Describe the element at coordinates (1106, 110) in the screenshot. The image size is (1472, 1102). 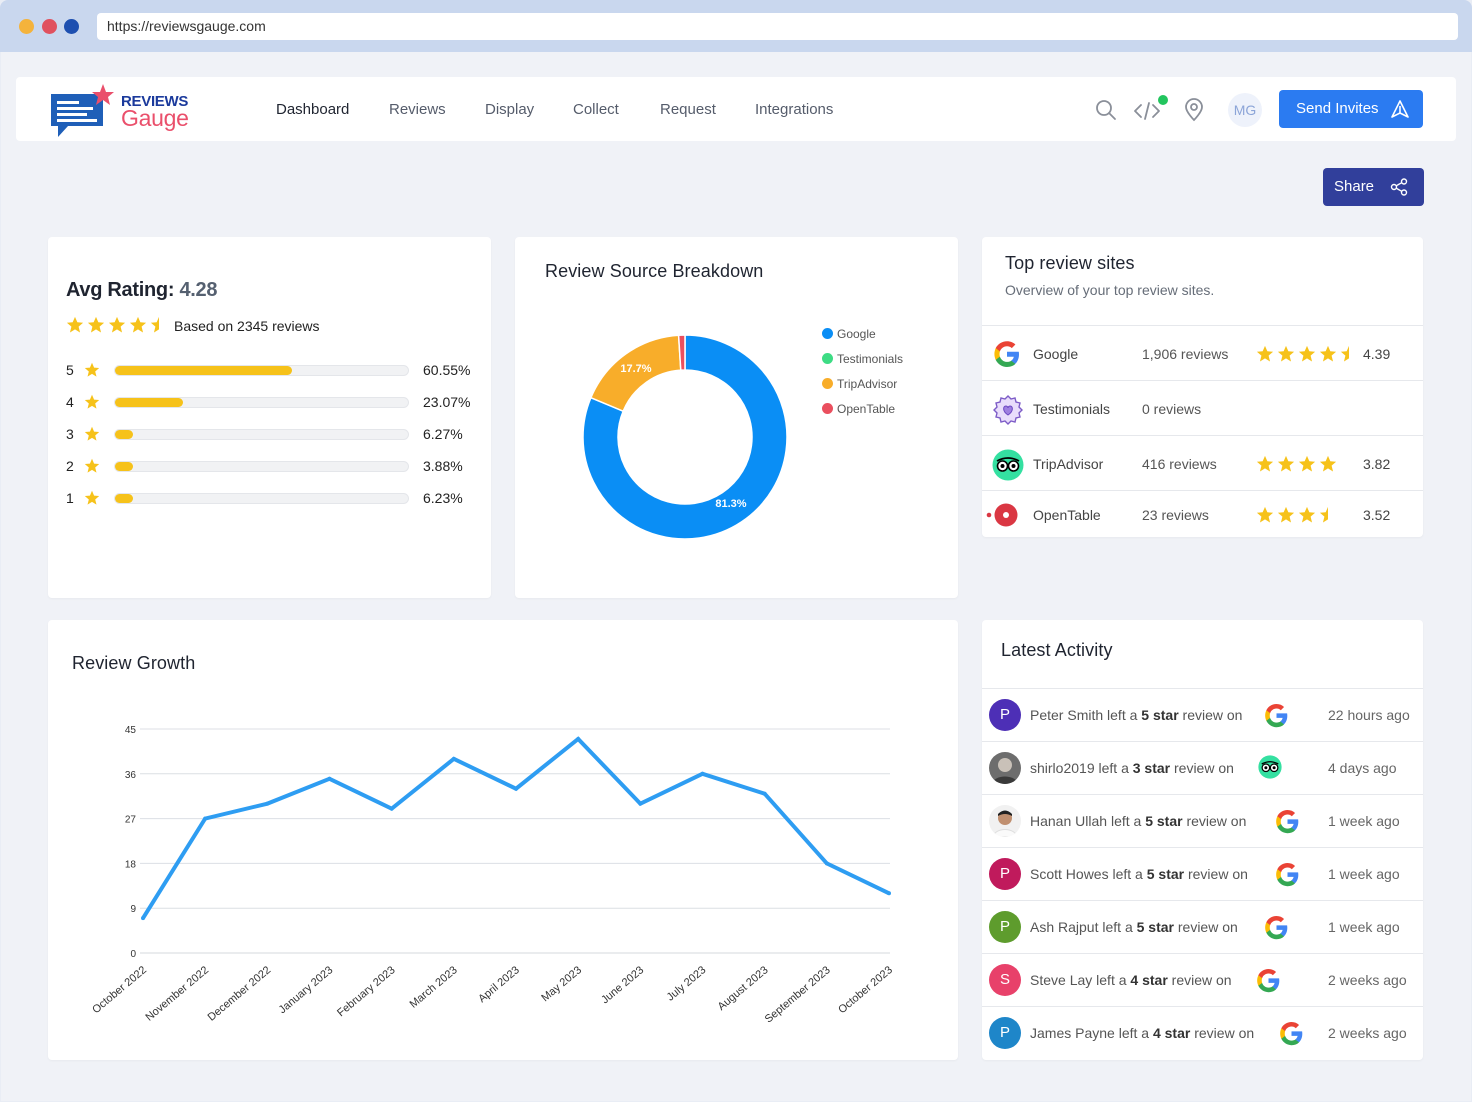
I see `search-icon` at that location.